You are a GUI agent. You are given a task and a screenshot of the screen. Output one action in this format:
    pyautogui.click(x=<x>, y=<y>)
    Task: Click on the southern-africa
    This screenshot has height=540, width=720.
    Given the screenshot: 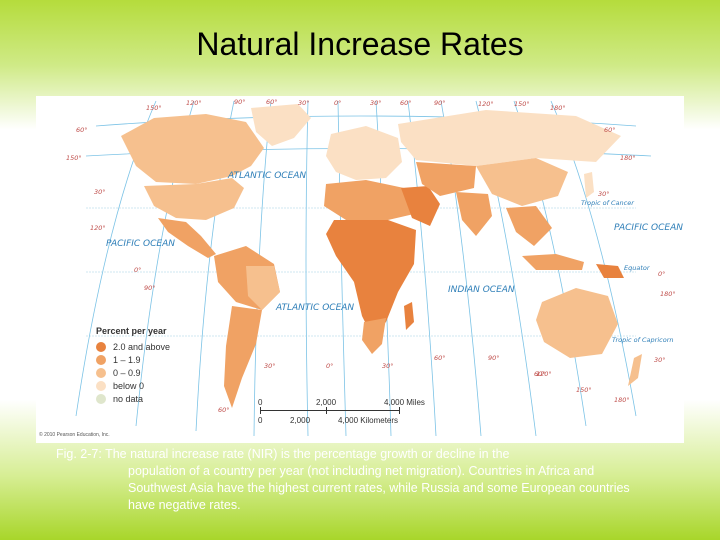 What is the action you would take?
    pyautogui.click(x=374, y=336)
    